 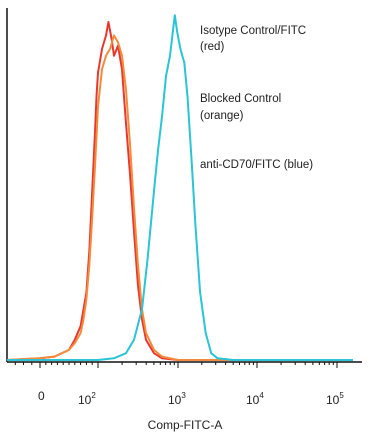 What do you see at coordinates (222, 116) in the screenshot?
I see `legend-blocked-line2: (orange)` at bounding box center [222, 116].